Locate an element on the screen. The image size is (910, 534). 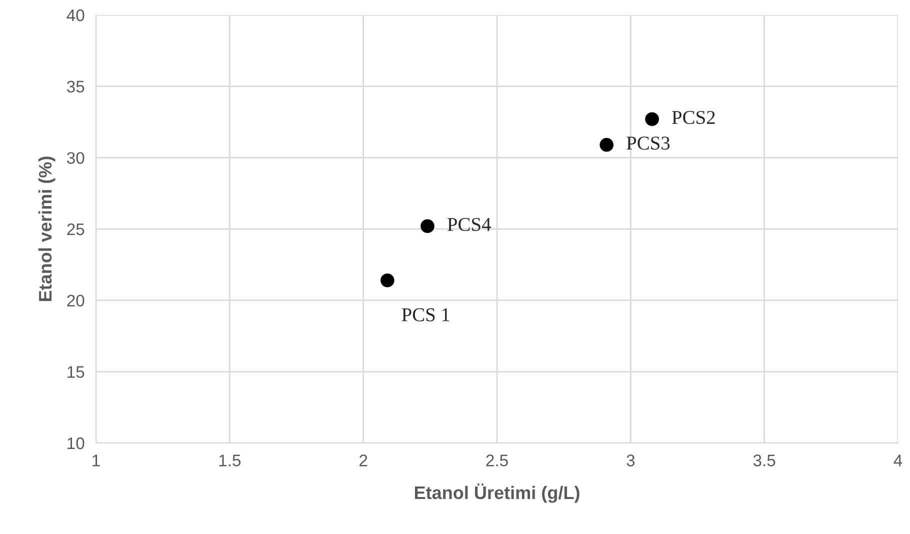
y-tick-label: 40 is located at coordinates (75, 15).